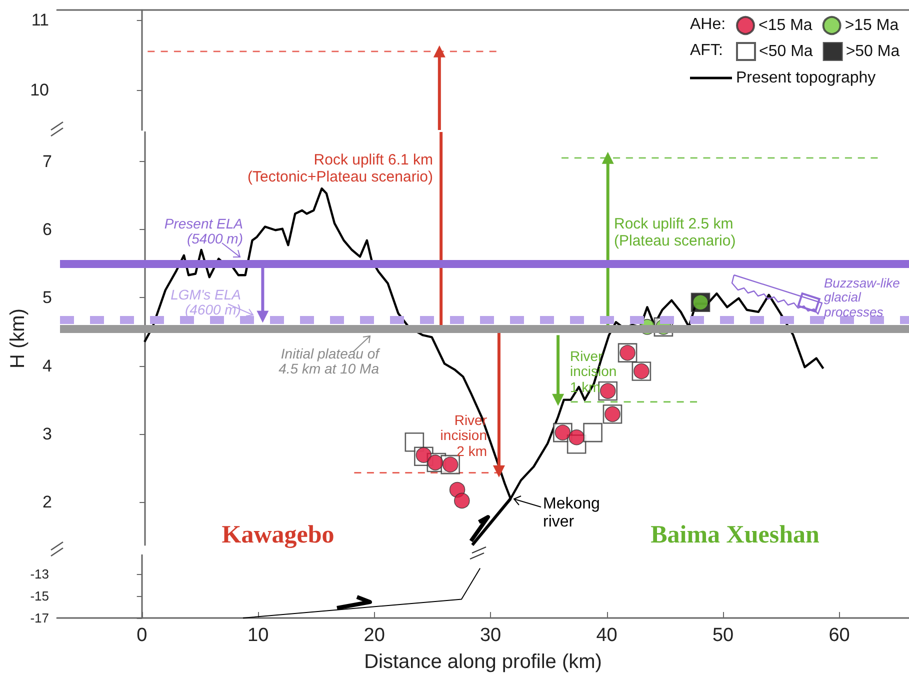 The width and height of the screenshot is (909, 677). What do you see at coordinates (47, 298) in the screenshot?
I see `y-tick-label: 5` at bounding box center [47, 298].